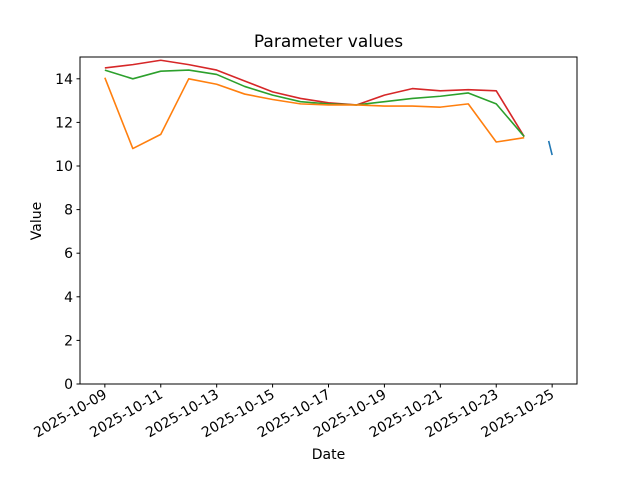 The height and width of the screenshot is (480, 640). I want to click on y-tick-label: 10, so click(64, 167).